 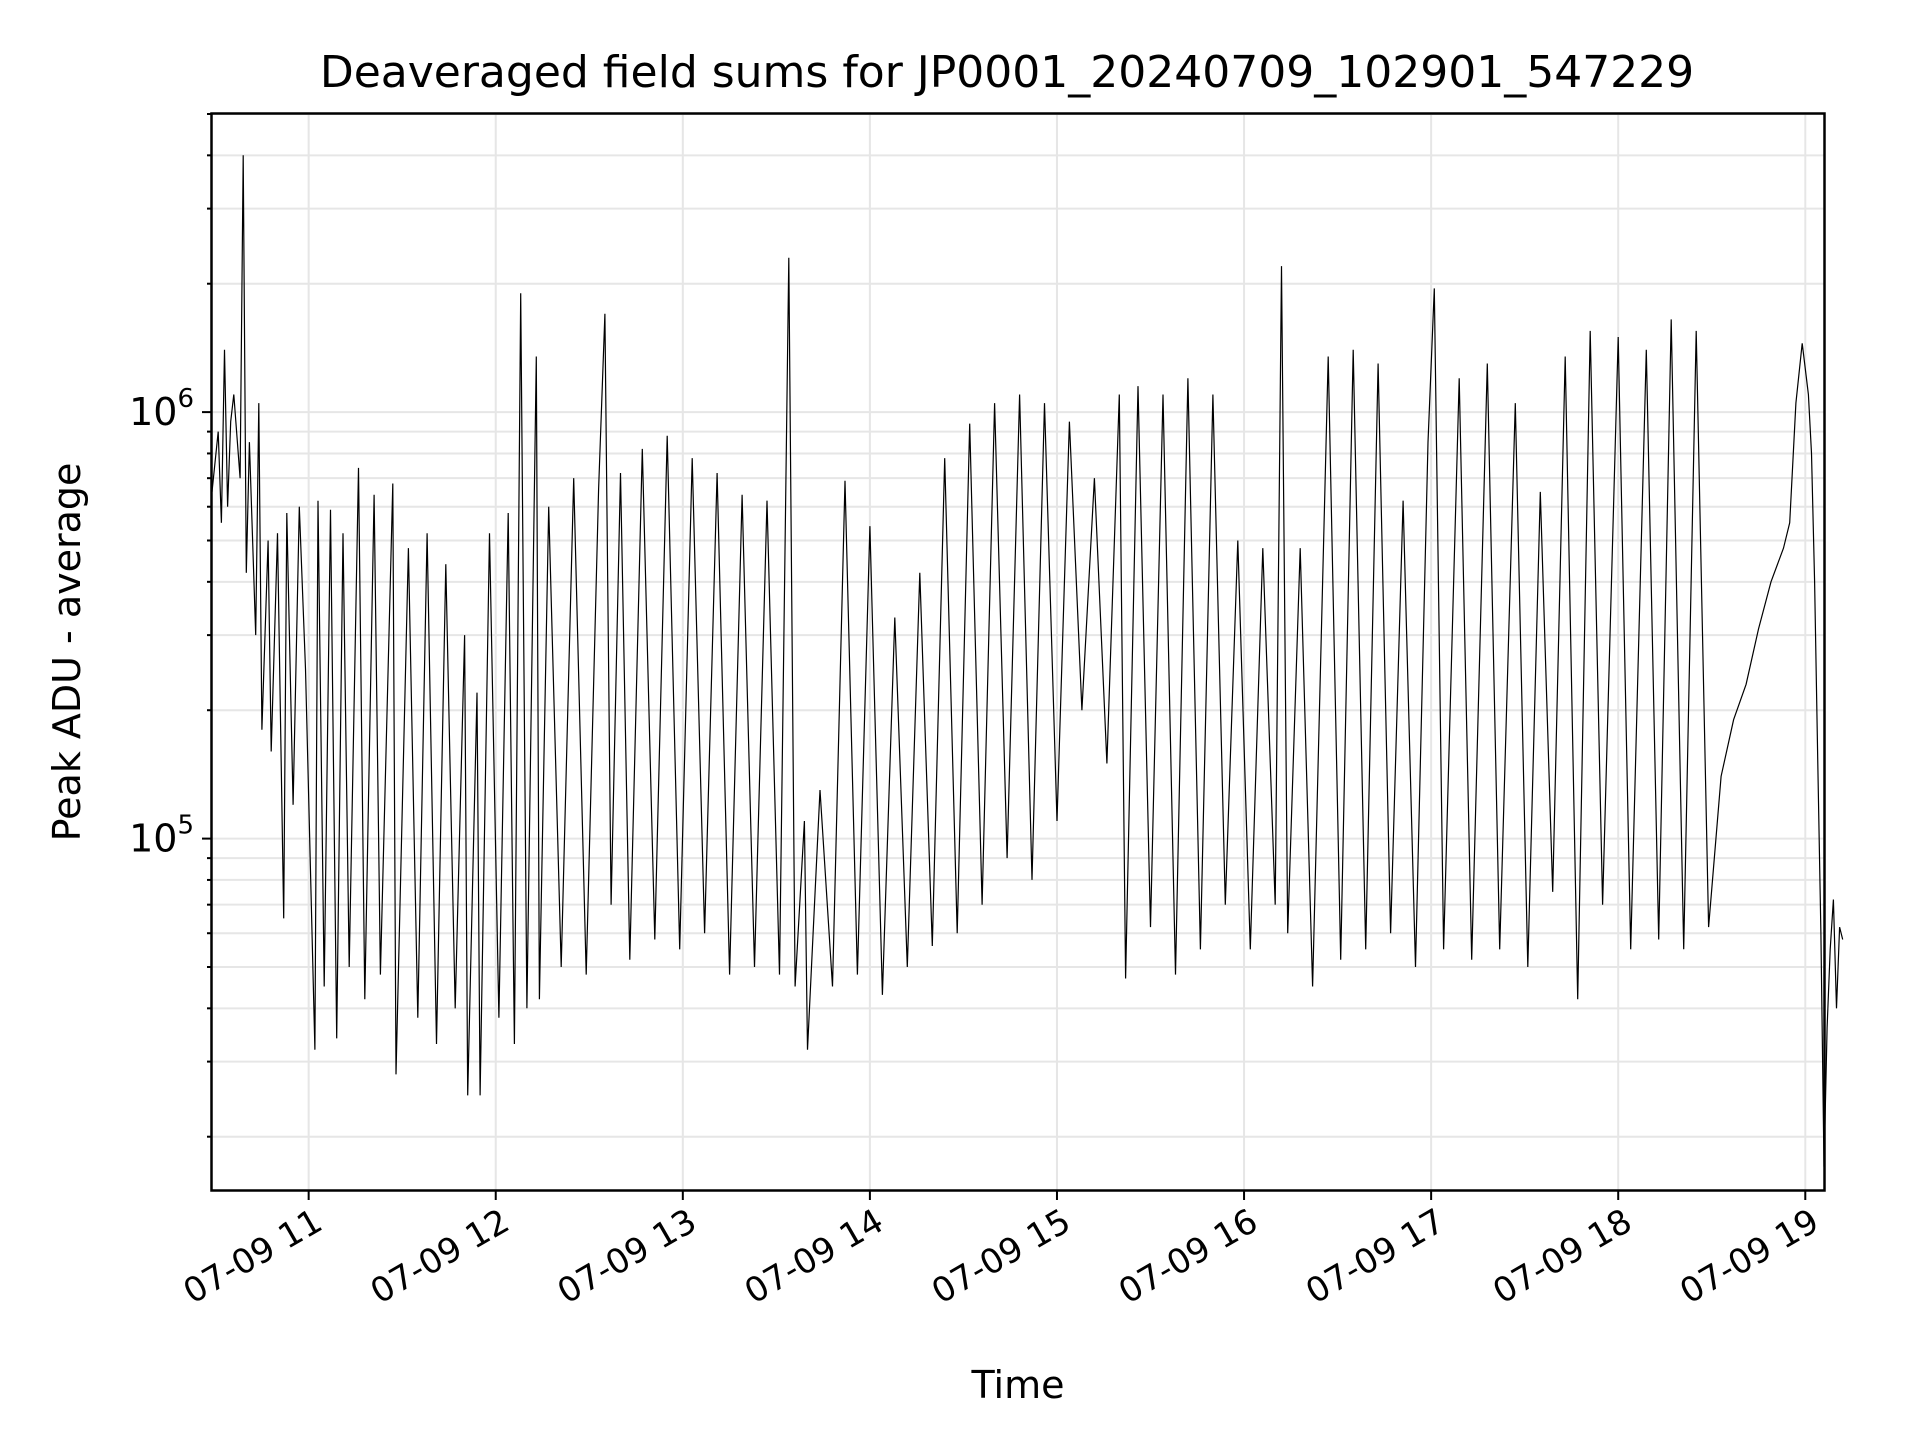 What do you see at coordinates (440, 1256) in the screenshot?
I see `x-tick-label: 07-09 12` at bounding box center [440, 1256].